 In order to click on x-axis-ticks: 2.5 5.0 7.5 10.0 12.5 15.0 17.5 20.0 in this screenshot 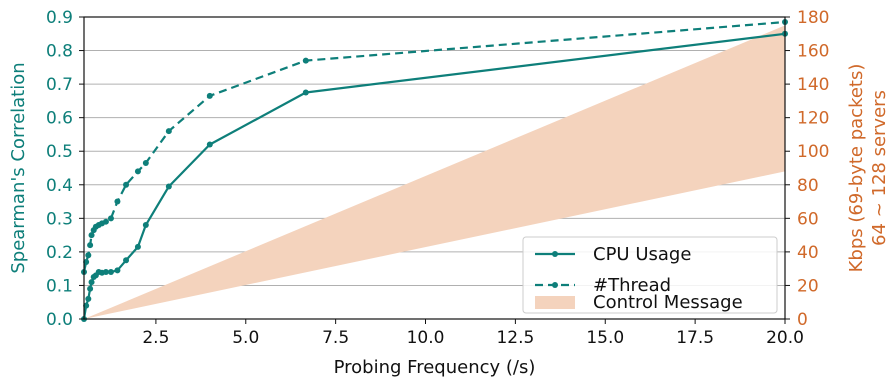, I will do `click(473, 333)`.